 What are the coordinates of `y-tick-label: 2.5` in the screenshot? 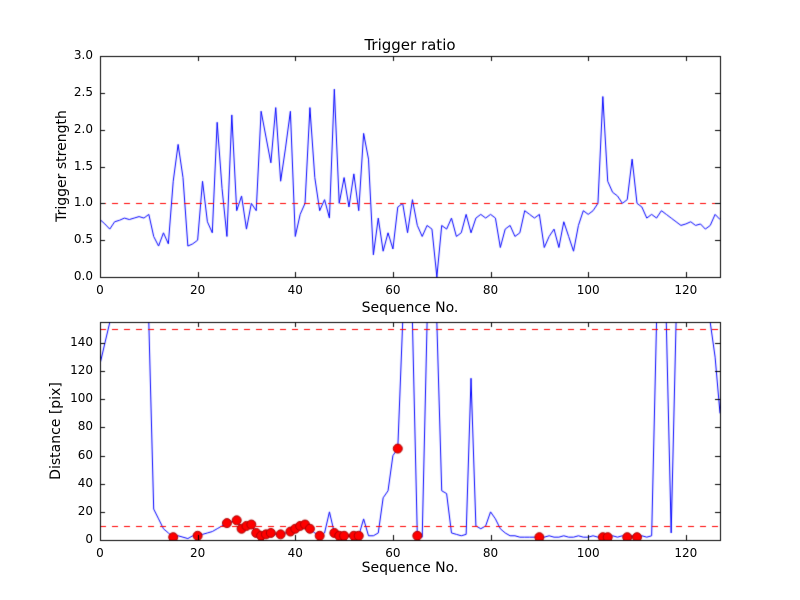 It's located at (83, 91).